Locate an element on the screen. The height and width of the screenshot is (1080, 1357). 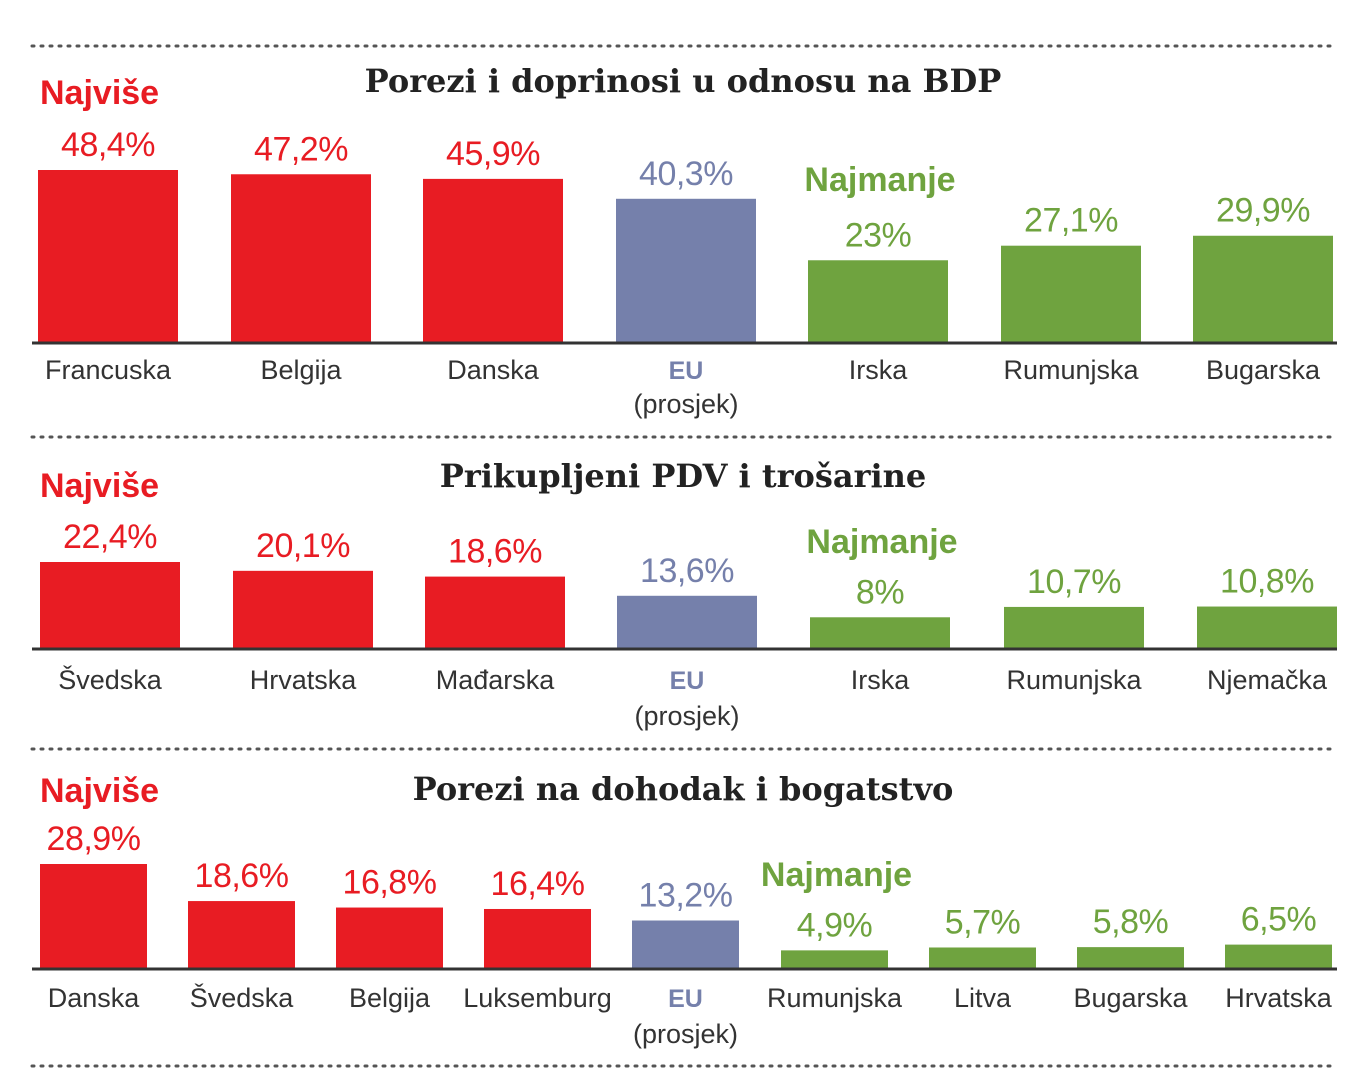
panel-2-category-label-7: Njemačka is located at coordinates (1267, 680).